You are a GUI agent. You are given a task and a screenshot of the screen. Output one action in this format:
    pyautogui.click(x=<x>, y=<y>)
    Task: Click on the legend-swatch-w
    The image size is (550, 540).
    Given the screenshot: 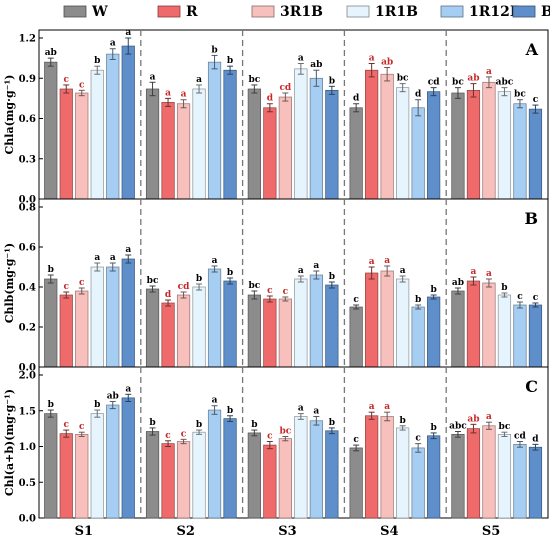 What is the action you would take?
    pyautogui.click(x=75, y=11)
    